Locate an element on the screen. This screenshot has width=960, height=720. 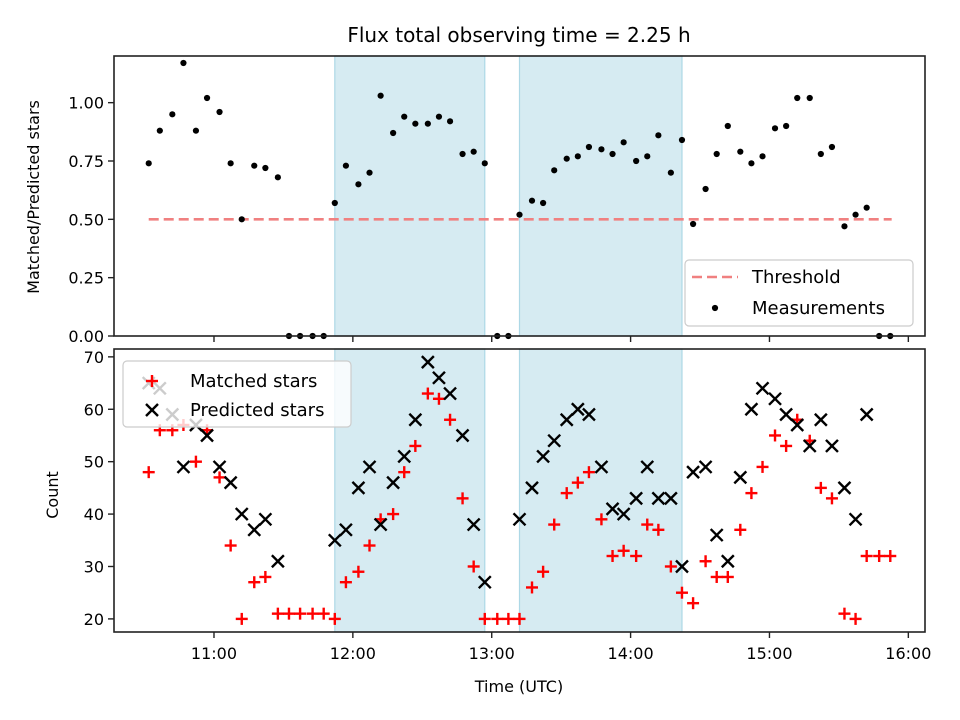
bottom-ytick-label: 60 is located at coordinates (94, 409).